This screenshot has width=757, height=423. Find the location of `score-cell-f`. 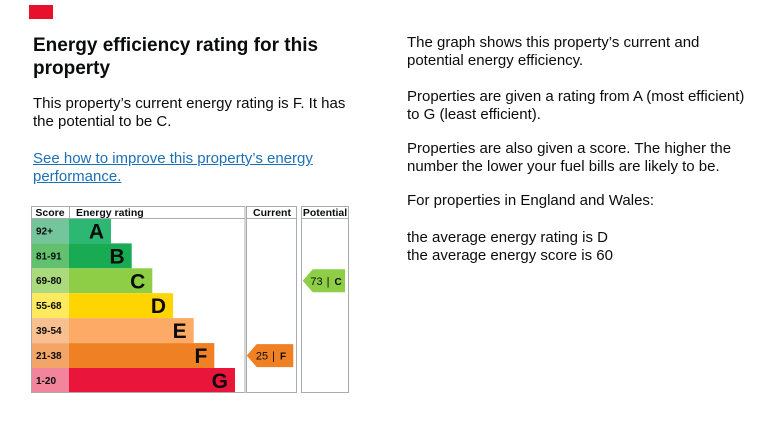

score-cell-f is located at coordinates (50, 355).